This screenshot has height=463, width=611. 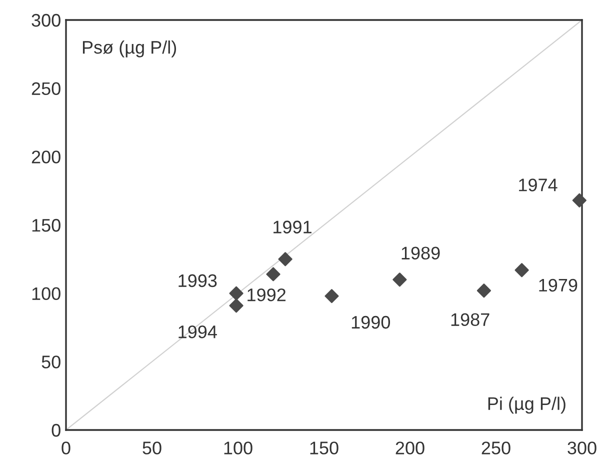 I want to click on x-tick-label: 0, so click(x=66, y=448).